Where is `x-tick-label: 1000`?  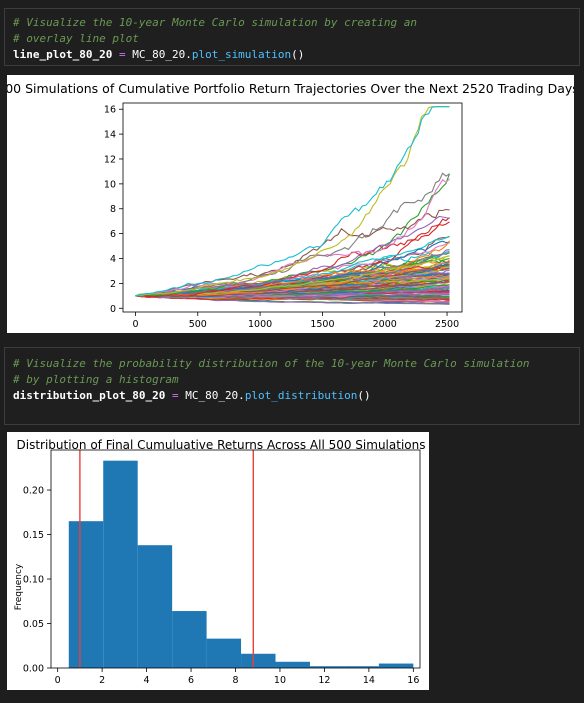
x-tick-label: 1000 is located at coordinates (260, 324).